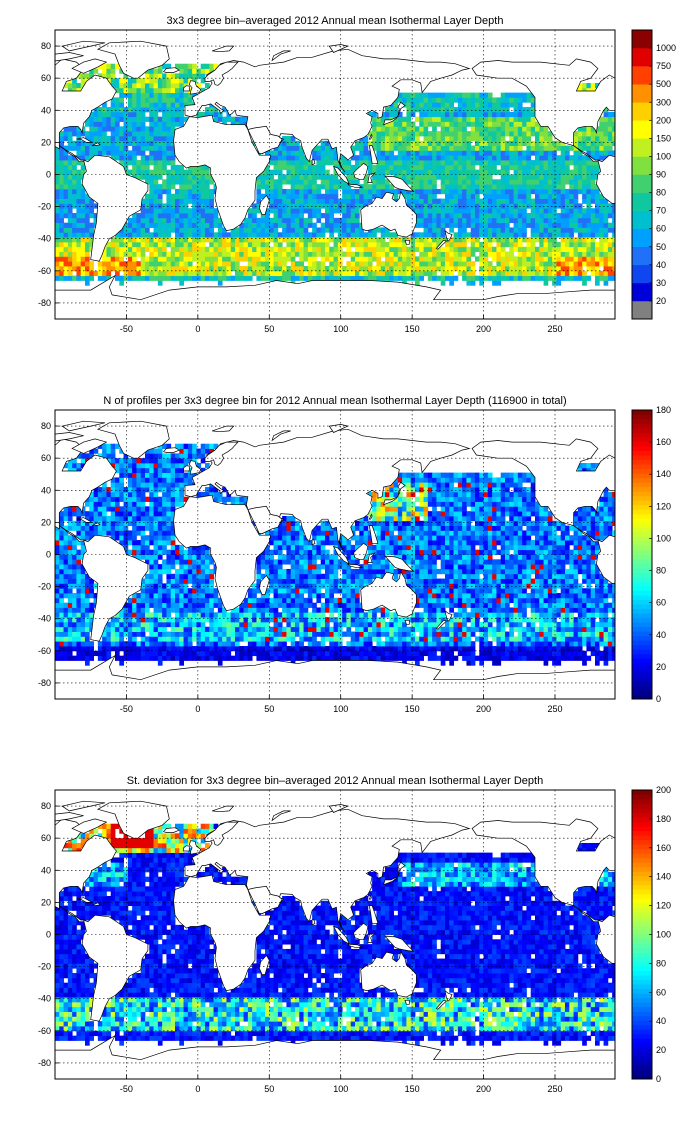  I want to click on colorbar-tick-label: 160, so click(663, 442).